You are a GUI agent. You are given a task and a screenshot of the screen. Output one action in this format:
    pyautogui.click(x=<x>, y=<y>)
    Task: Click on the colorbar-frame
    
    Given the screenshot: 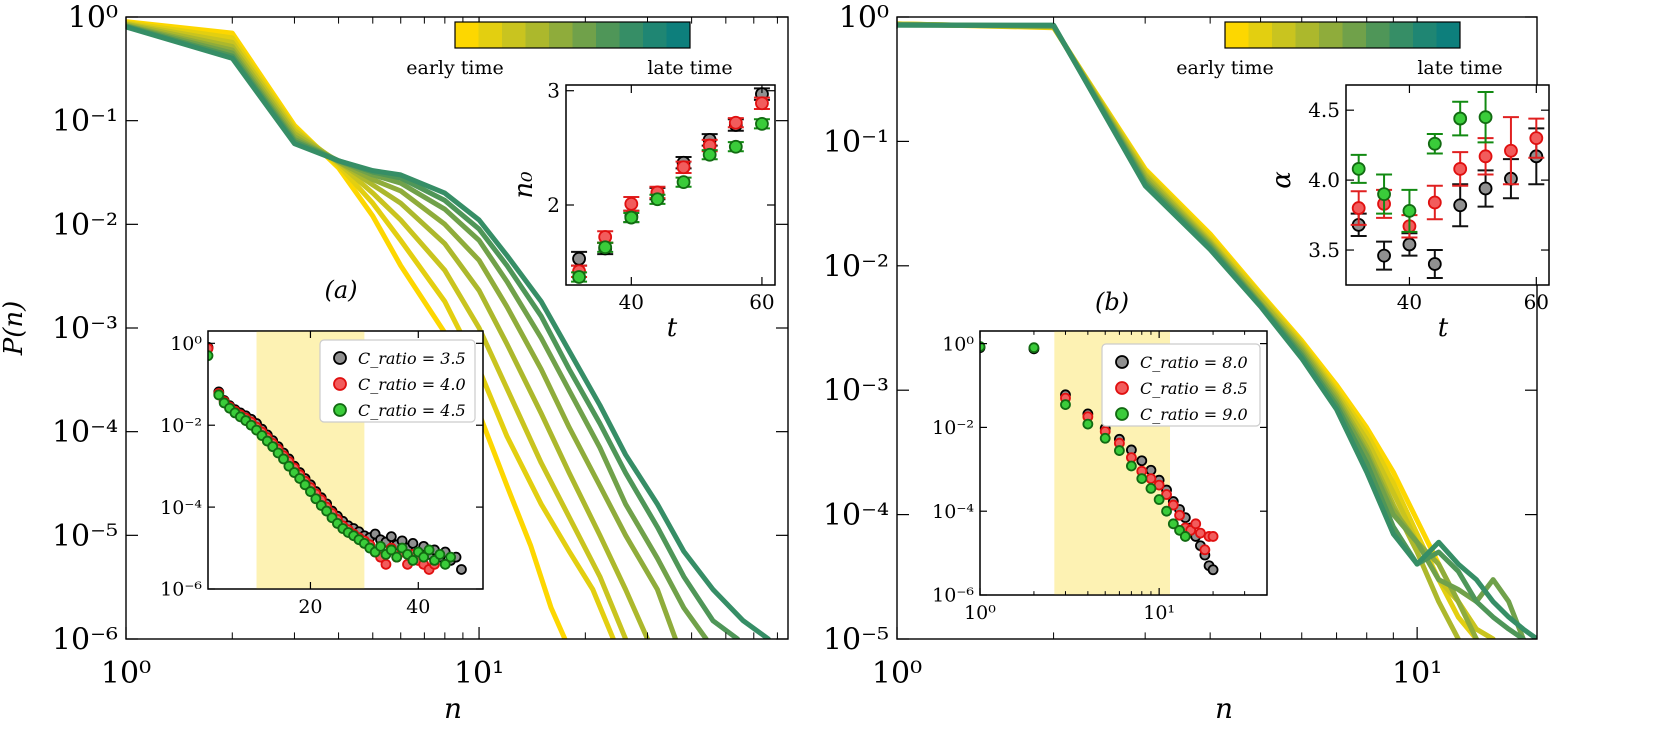 What is the action you would take?
    pyautogui.click(x=1342, y=35)
    